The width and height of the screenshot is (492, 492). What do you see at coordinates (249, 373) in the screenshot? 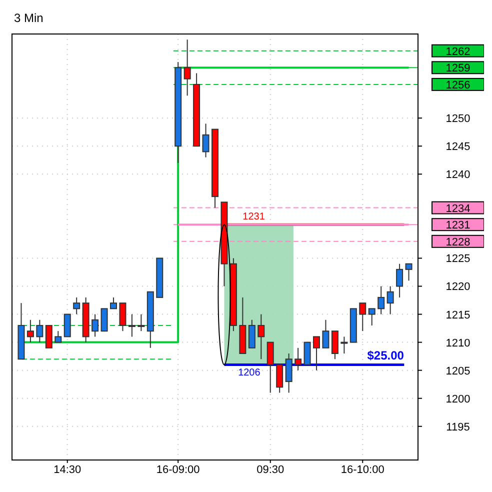
I see `annotation: 1206` at bounding box center [249, 373].